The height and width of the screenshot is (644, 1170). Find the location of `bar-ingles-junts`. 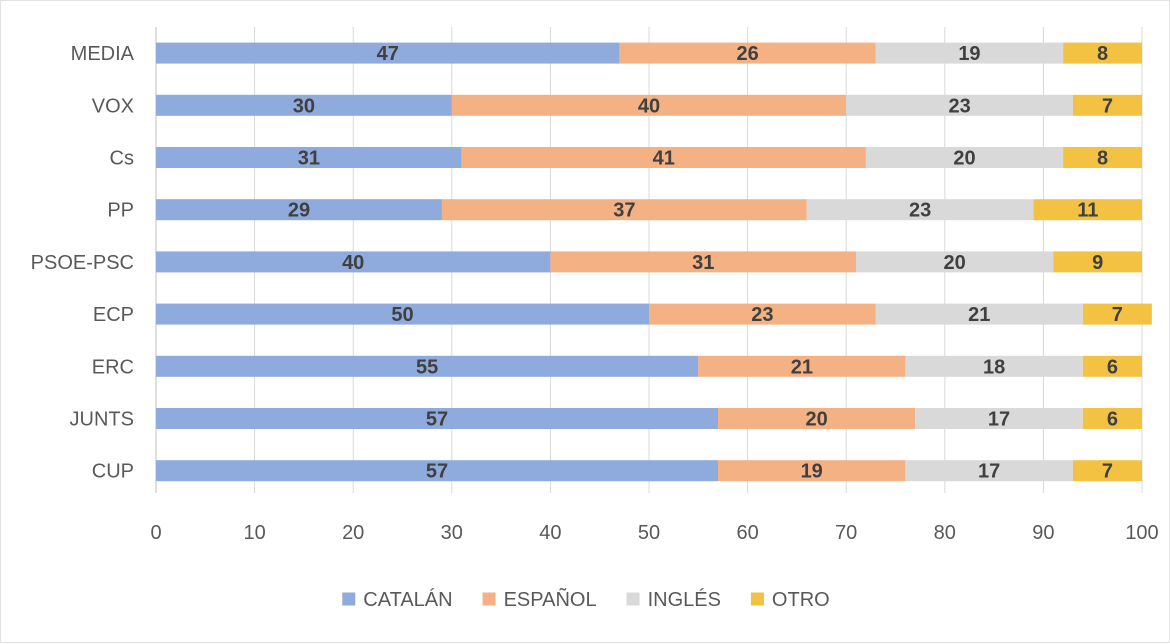

bar-ingles-junts is located at coordinates (999, 418).